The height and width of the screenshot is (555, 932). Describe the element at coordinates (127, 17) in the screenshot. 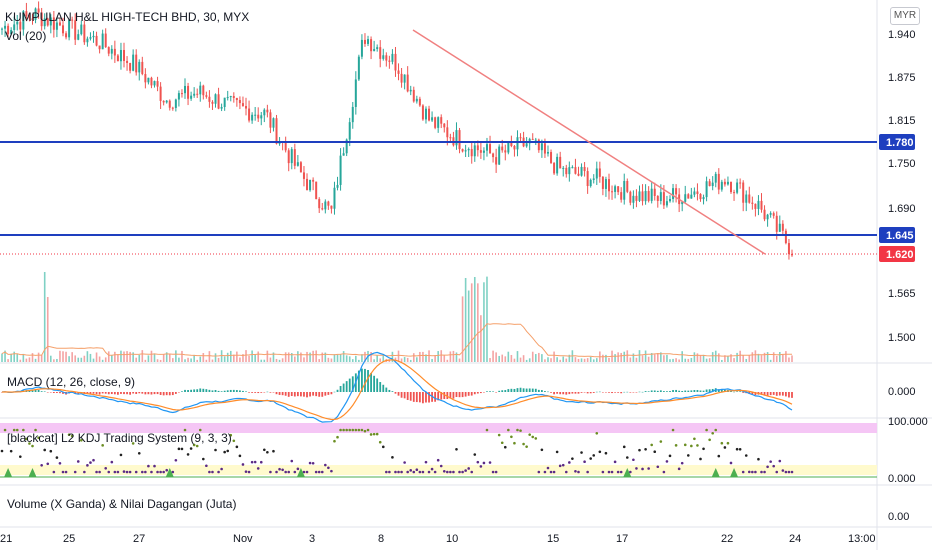

I see `symbol-title: KUMPULAN H&L HIGH-TECH BHD, 30, MYX` at that location.